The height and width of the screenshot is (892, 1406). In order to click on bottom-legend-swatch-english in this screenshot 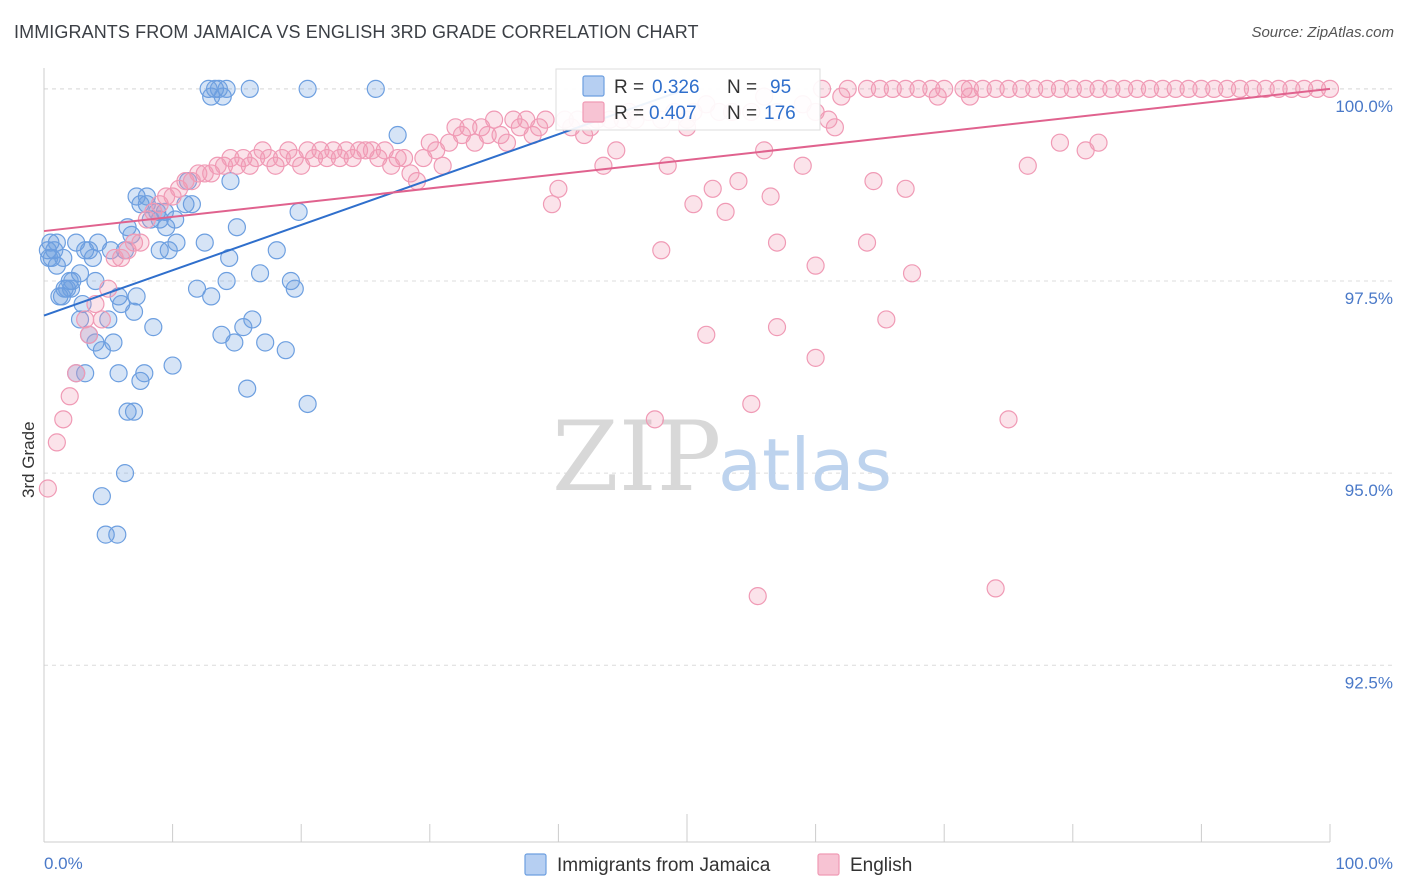, I will do `click(828, 864)`.